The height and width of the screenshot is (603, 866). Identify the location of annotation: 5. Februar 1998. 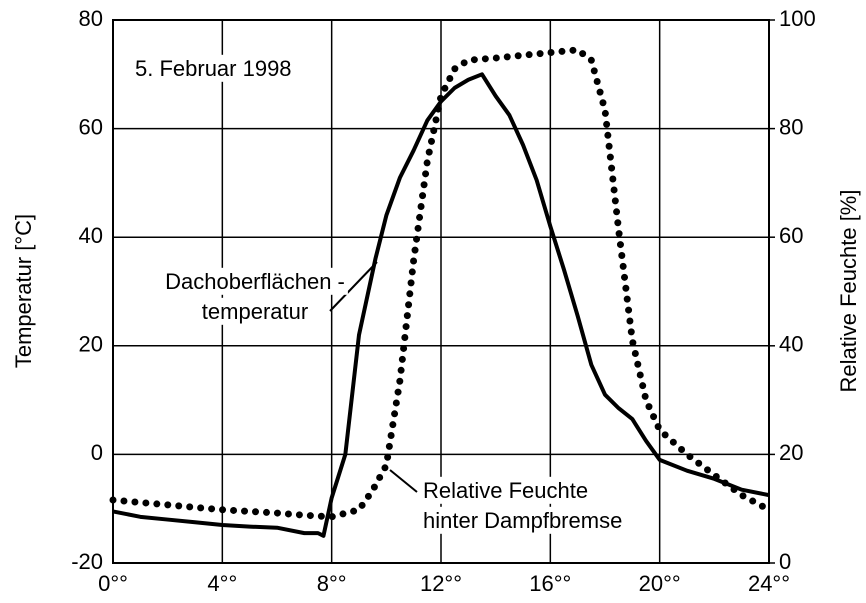
(213, 68).